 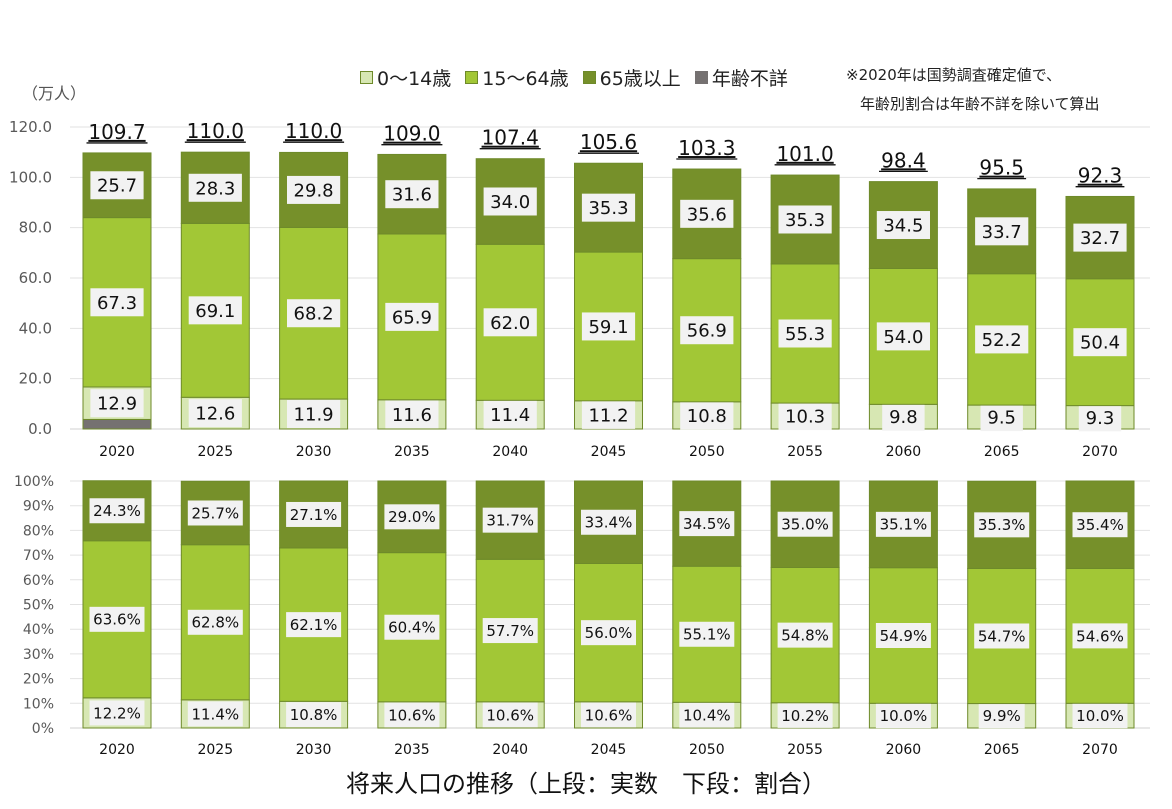 What do you see at coordinates (609, 633) in the screenshot?
I see `data-label: 56.0%` at bounding box center [609, 633].